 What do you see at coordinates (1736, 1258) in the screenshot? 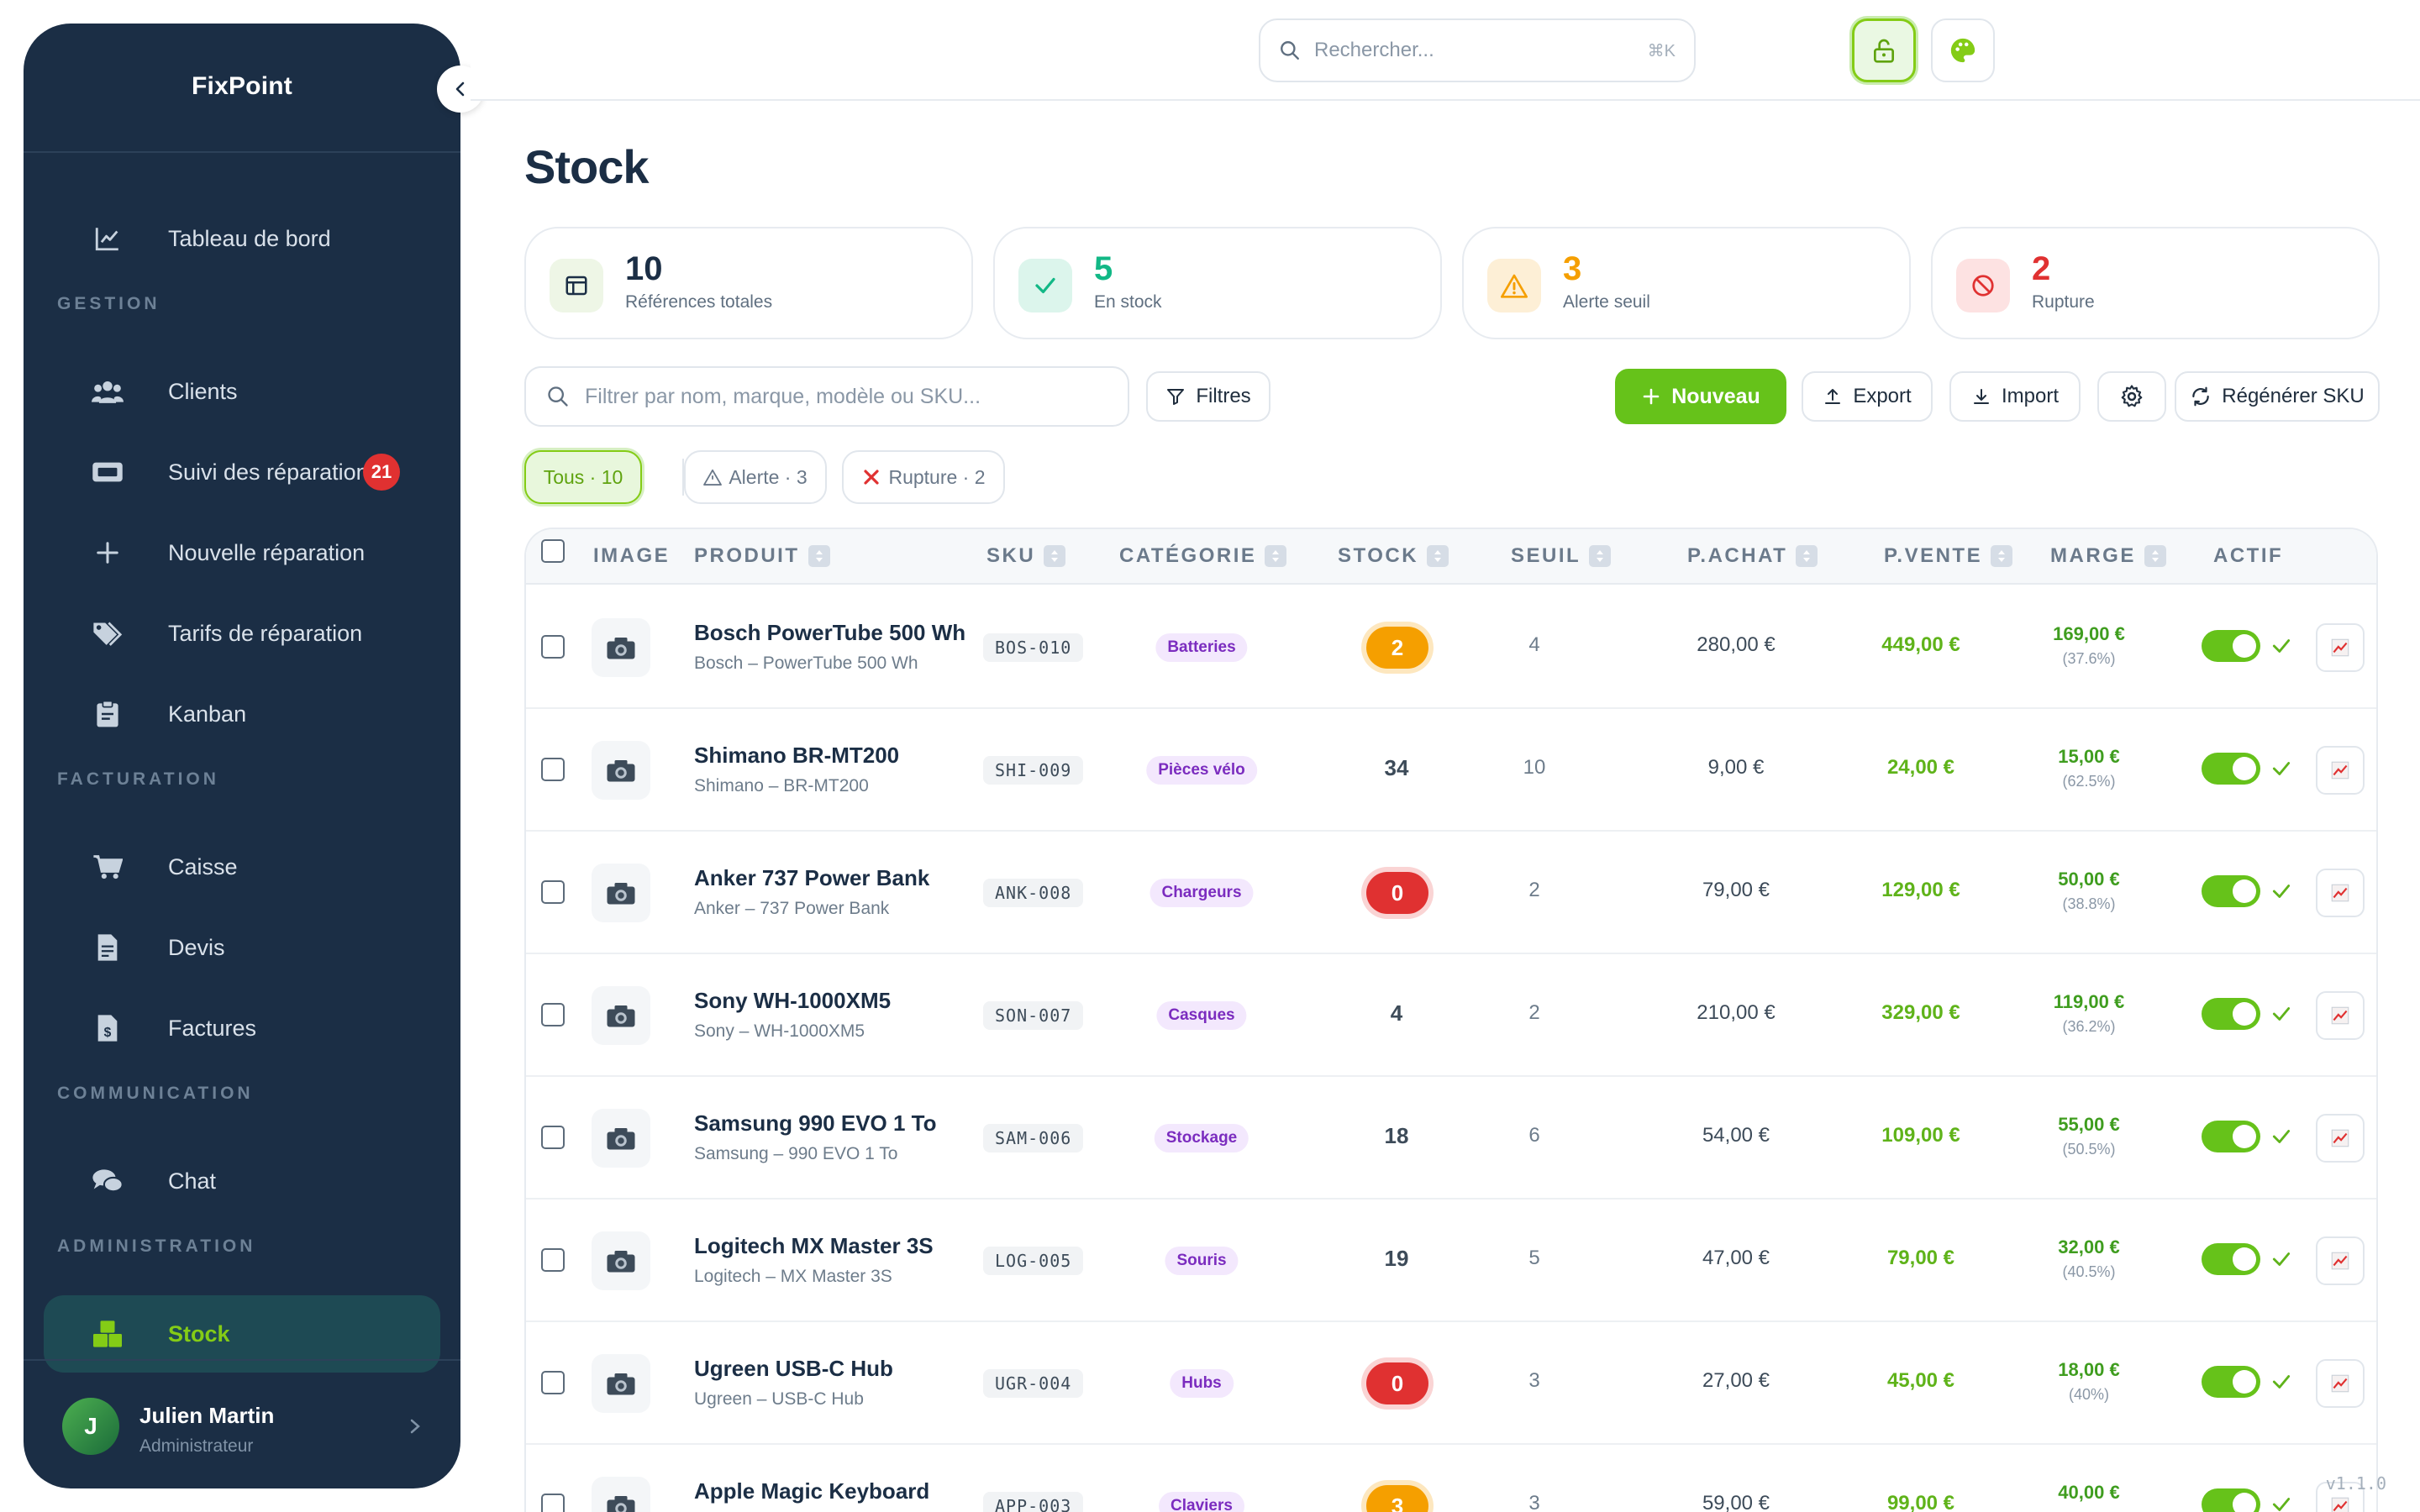
I see `purchase-price: 47,00 €` at bounding box center [1736, 1258].